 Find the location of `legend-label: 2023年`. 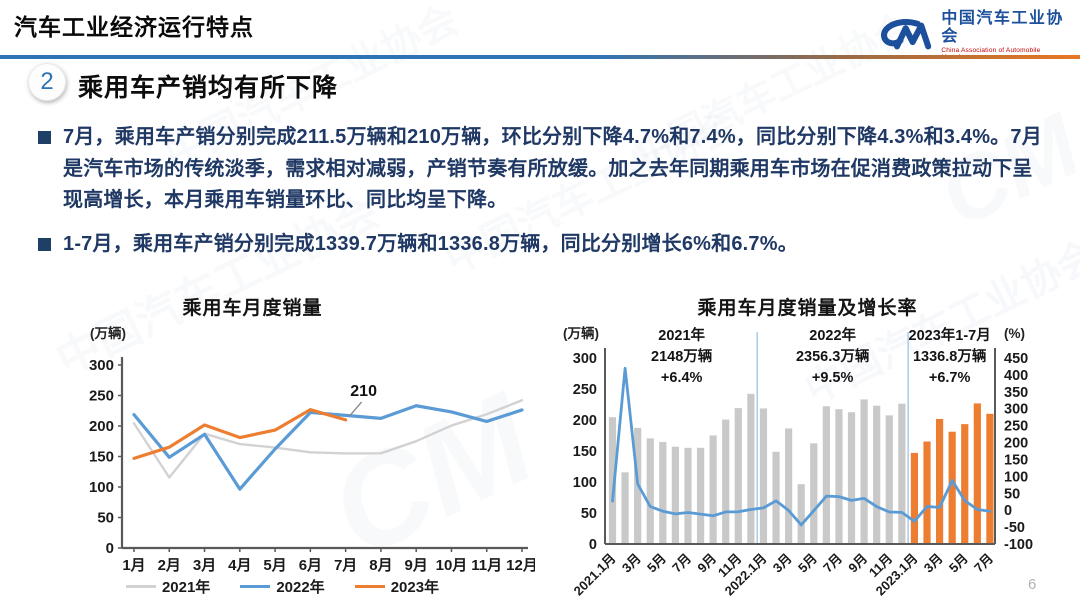

legend-label: 2023年 is located at coordinates (415, 587).